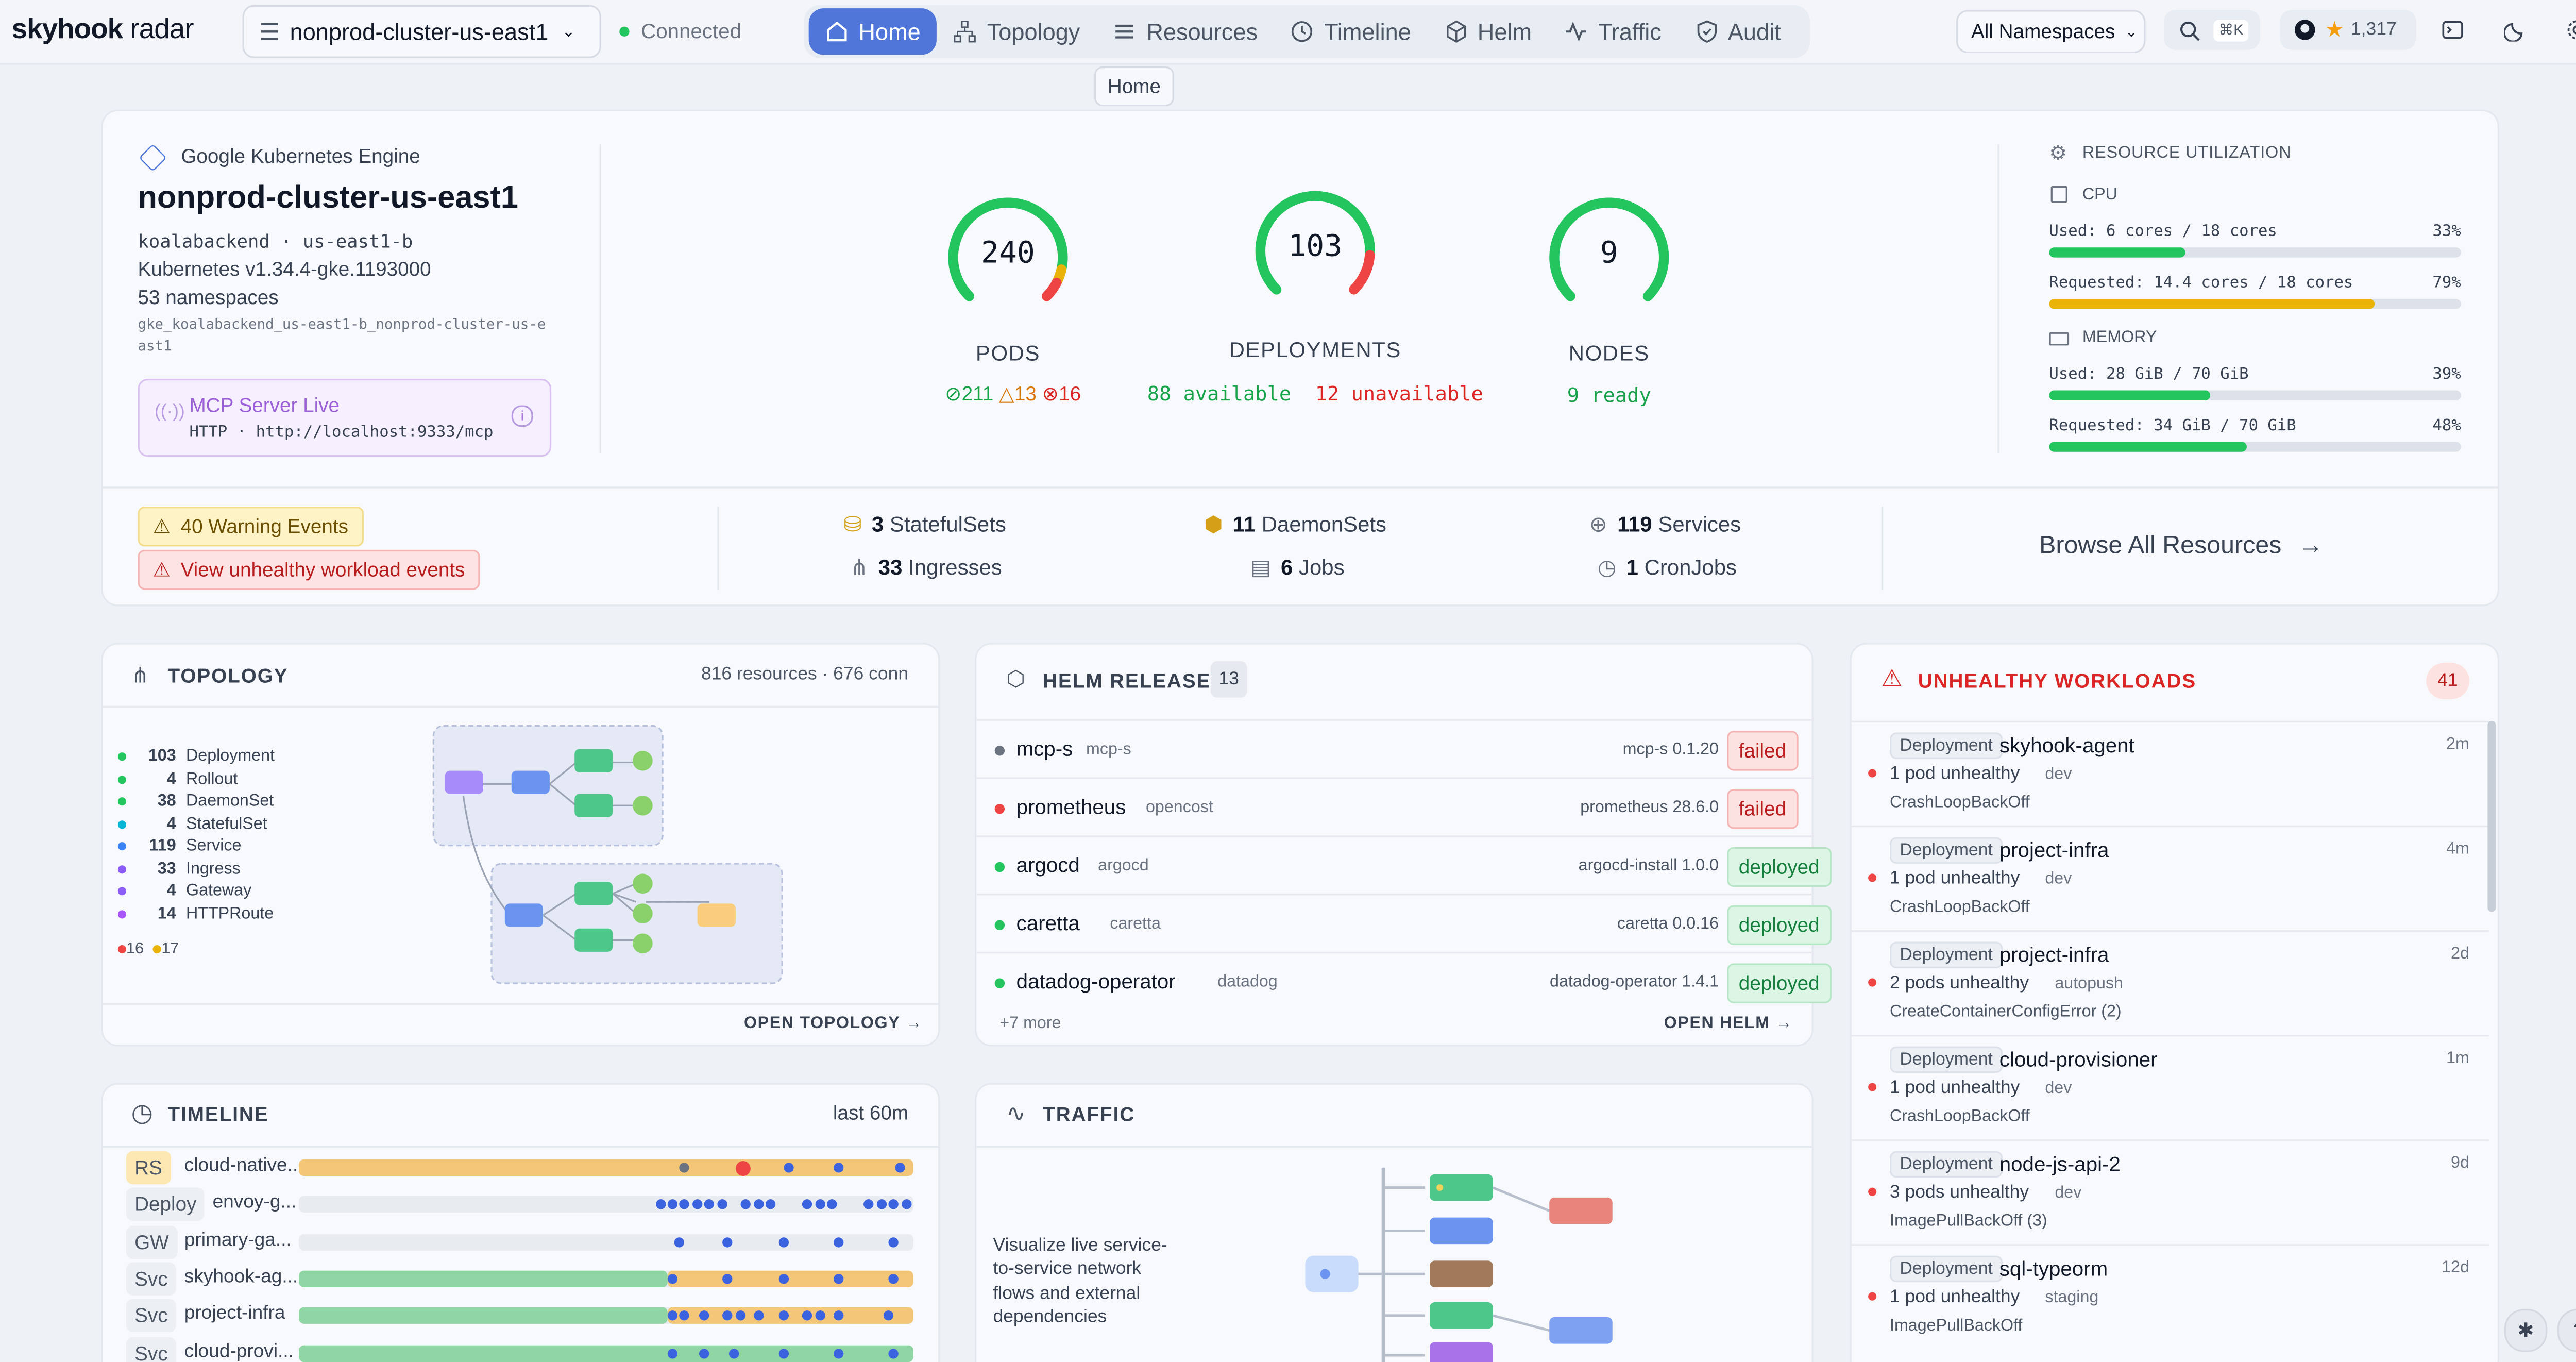 Image resolution: width=2576 pixels, height=1362 pixels. What do you see at coordinates (1008, 258) in the screenshot?
I see `pods-gauge: 240` at bounding box center [1008, 258].